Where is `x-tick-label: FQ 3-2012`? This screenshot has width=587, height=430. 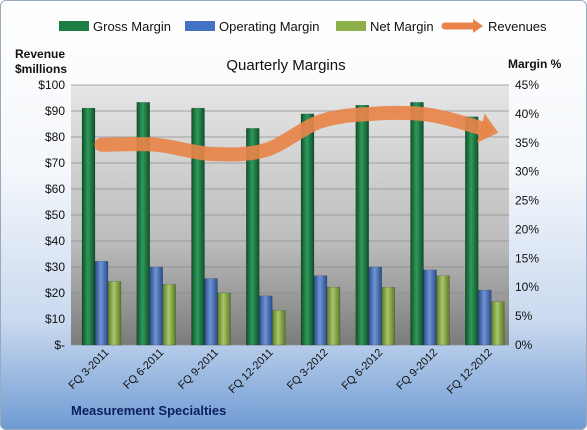
x-tick-label: FQ 3-2012 is located at coordinates (308, 370).